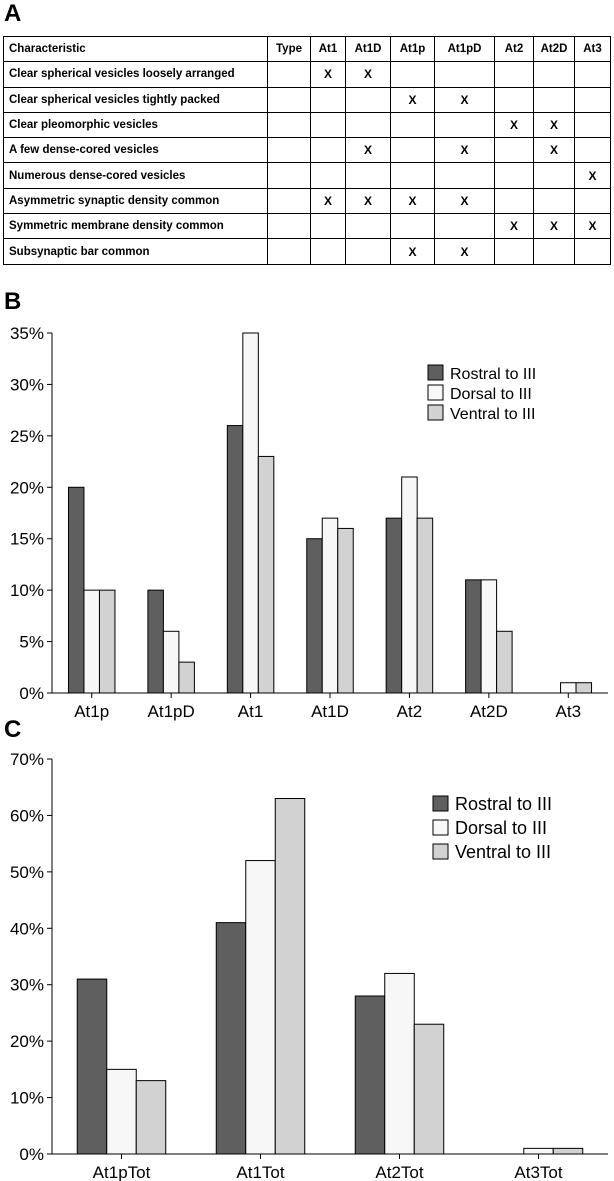 The image size is (614, 1181). What do you see at coordinates (13, 13) in the screenshot?
I see `panel-letter-a: A` at bounding box center [13, 13].